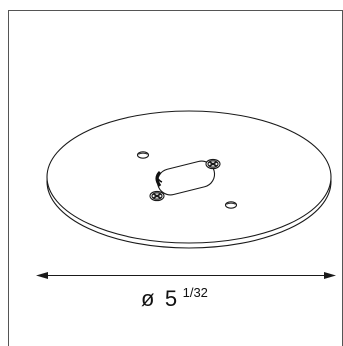 The height and width of the screenshot is (346, 343). I want to click on dimension-label: ø 5 1/32, so click(174, 298).